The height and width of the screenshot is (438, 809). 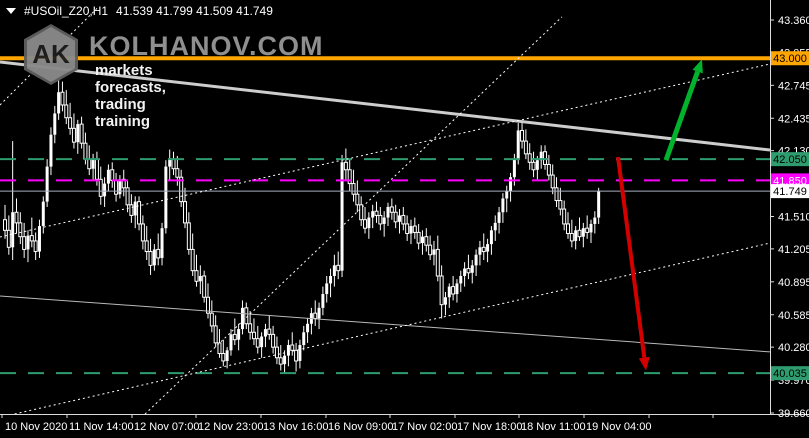 What do you see at coordinates (790, 58) in the screenshot?
I see `price-badge-43.000: 43.000` at bounding box center [790, 58].